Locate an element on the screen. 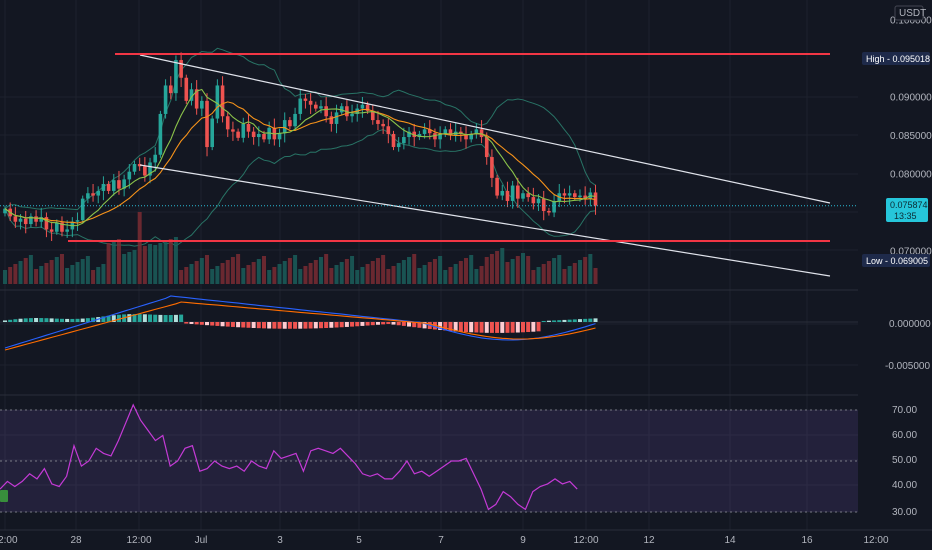  rsi-tick-label: 60.00 is located at coordinates (904, 435).